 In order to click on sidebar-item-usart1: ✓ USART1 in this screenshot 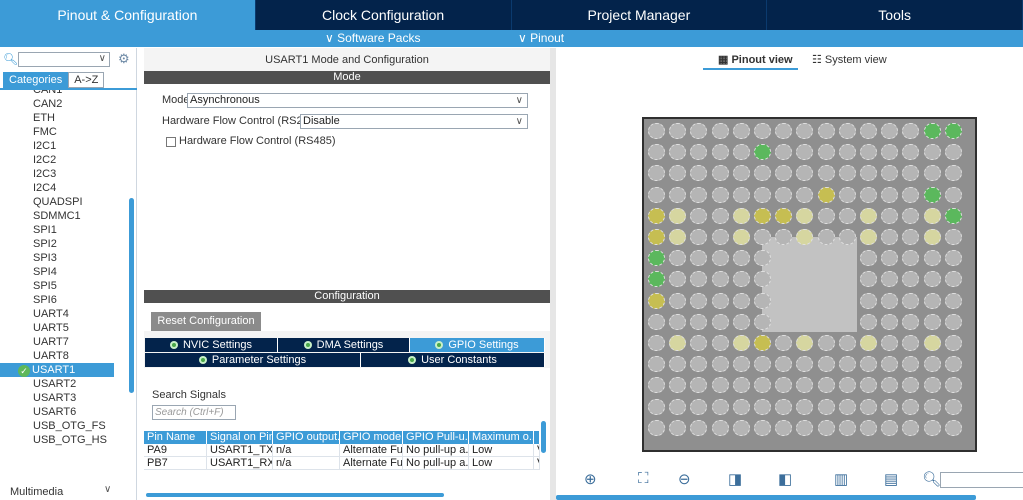, I will do `click(57, 370)`.